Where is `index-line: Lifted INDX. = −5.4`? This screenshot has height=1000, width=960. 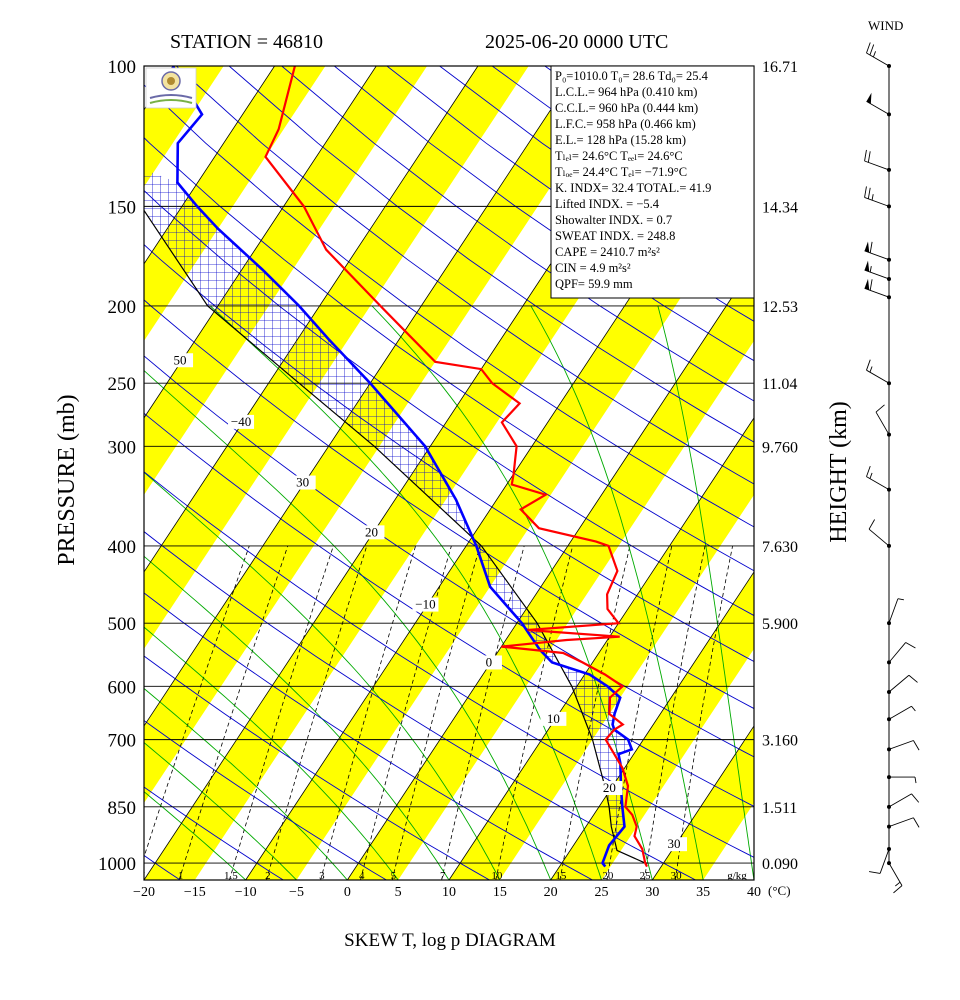 index-line: Lifted INDX. = −5.4 is located at coordinates (607, 204).